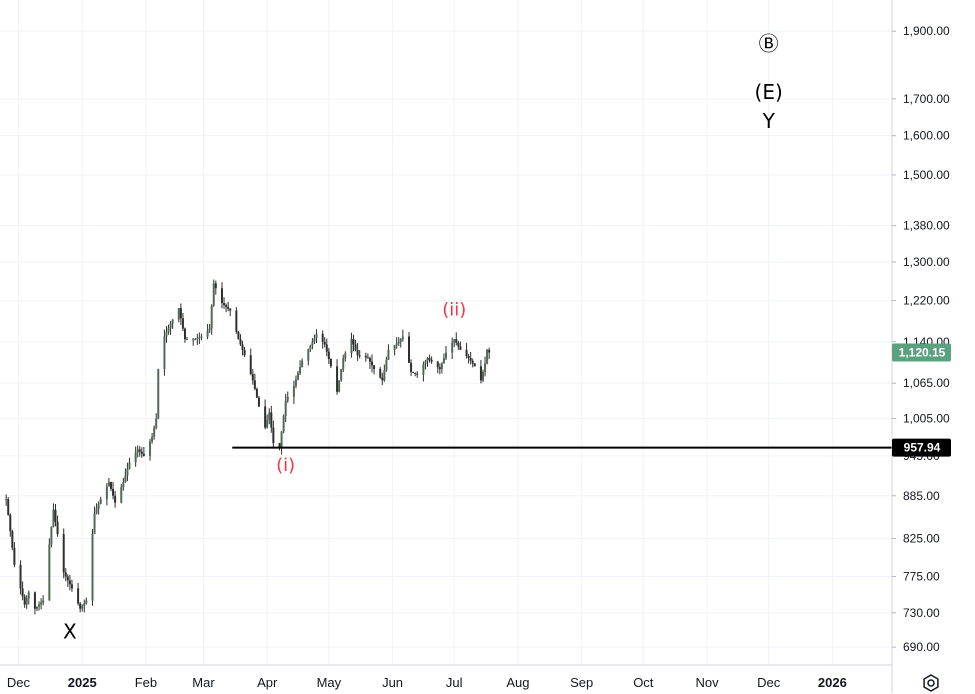  What do you see at coordinates (454, 310) in the screenshot?
I see `wave-label: (ii)` at bounding box center [454, 310].